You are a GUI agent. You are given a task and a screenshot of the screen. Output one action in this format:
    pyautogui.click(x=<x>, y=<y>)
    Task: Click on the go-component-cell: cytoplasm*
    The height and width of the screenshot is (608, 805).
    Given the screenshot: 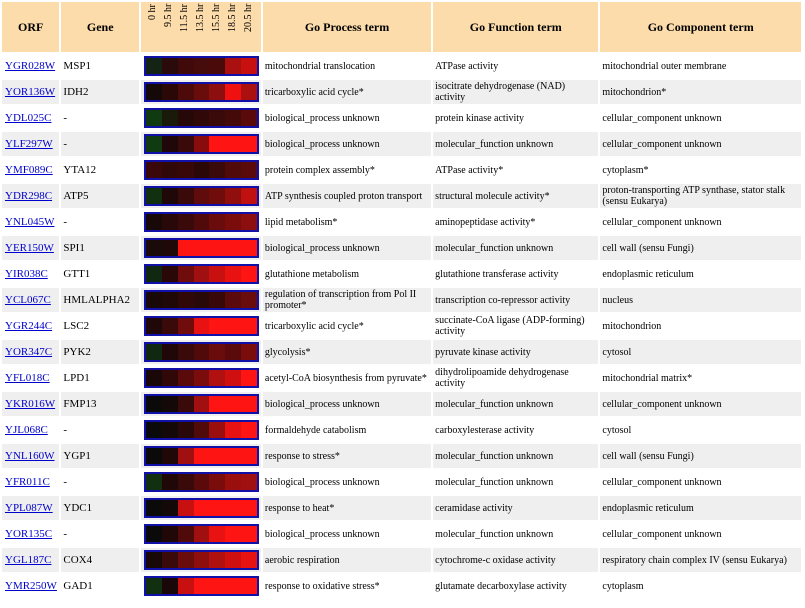 What is the action you would take?
    pyautogui.click(x=700, y=170)
    